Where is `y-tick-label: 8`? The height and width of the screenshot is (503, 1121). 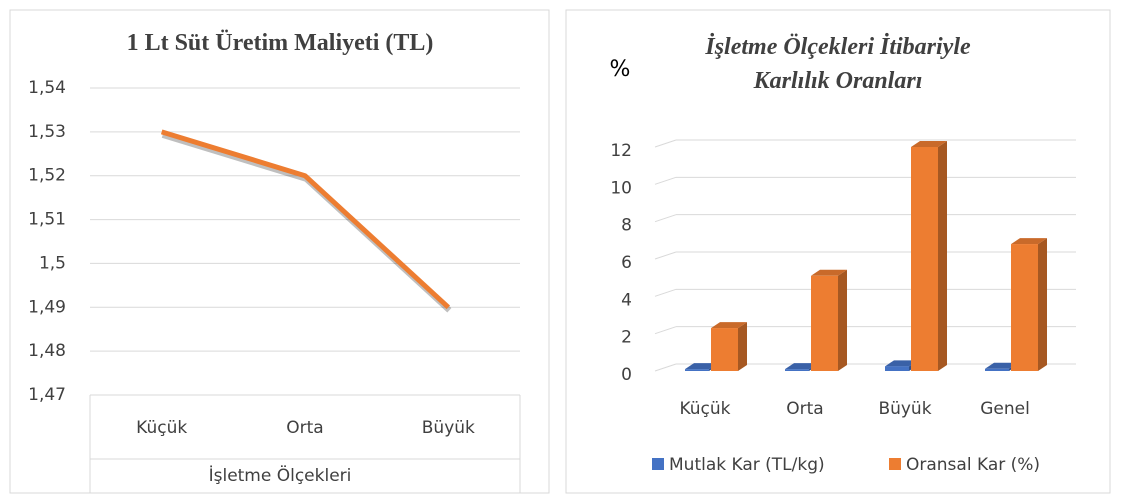 y-tick-label: 8 is located at coordinates (626, 226).